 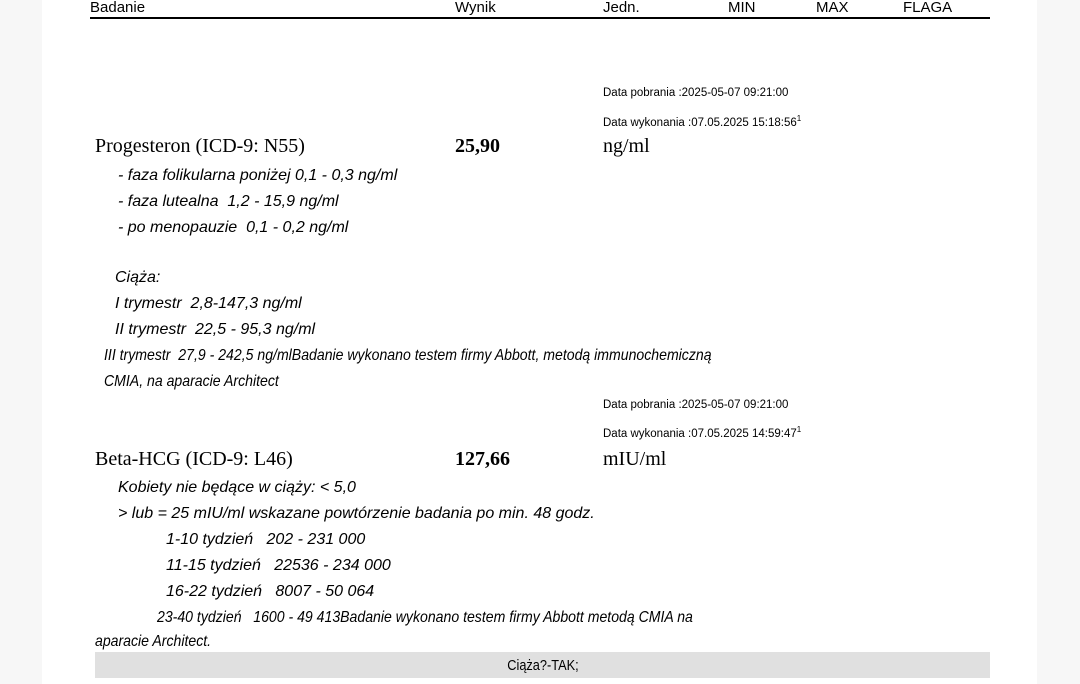 I want to click on reference-range-line: Kobiety nie będące w ciąży: < 5,0, so click(x=237, y=487).